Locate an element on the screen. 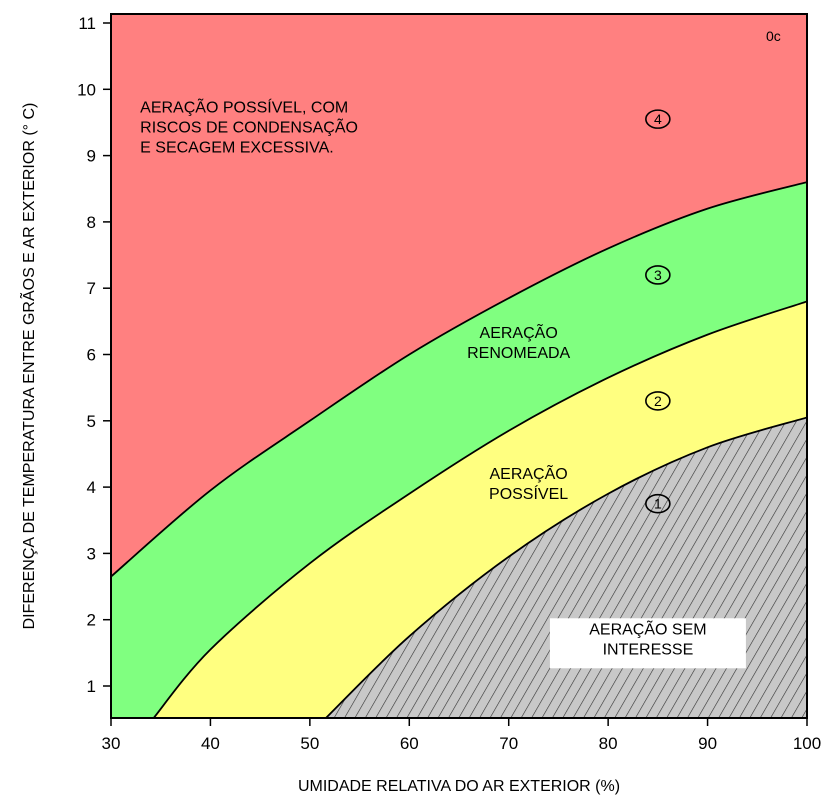 Image resolution: width=838 pixels, height=798 pixels. y-tick-label: 9 is located at coordinates (91, 156).